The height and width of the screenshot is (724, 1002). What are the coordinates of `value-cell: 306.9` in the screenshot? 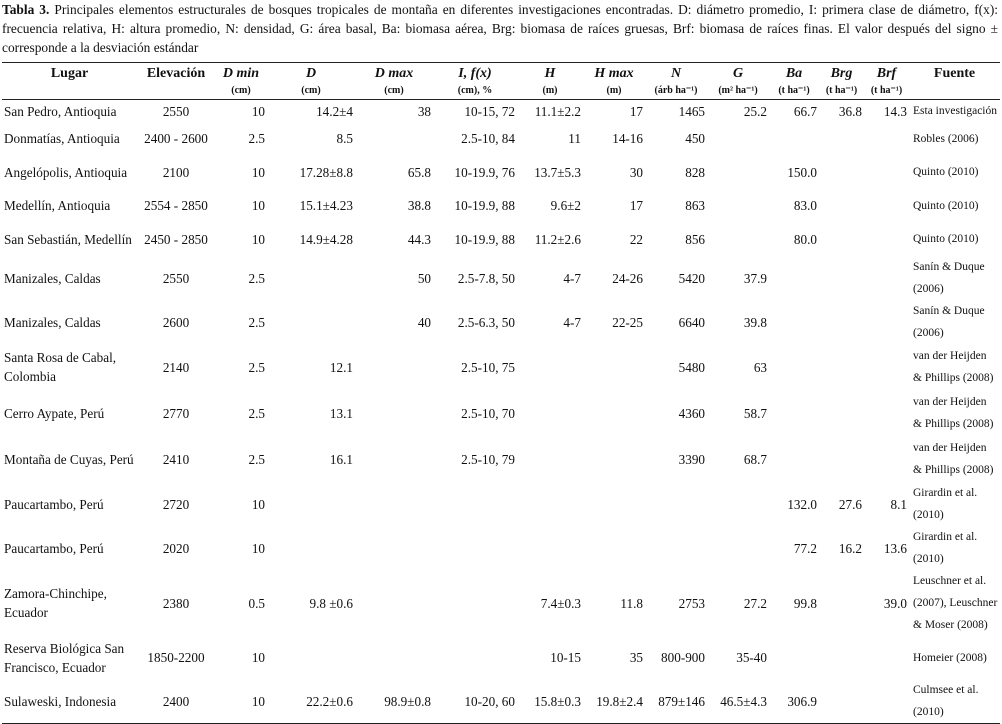 It's located at (802, 701).